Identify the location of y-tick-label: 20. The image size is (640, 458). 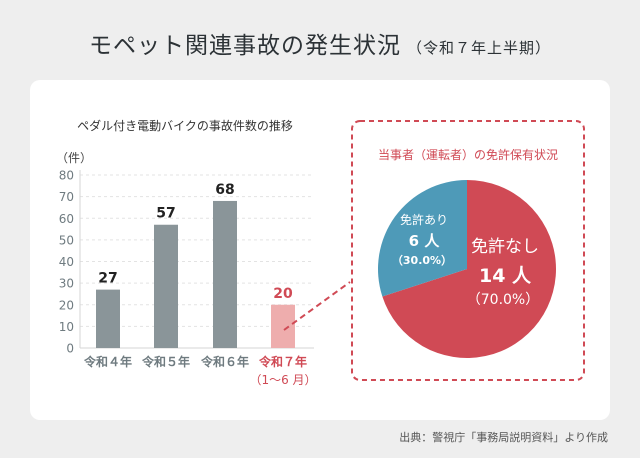
(66, 305).